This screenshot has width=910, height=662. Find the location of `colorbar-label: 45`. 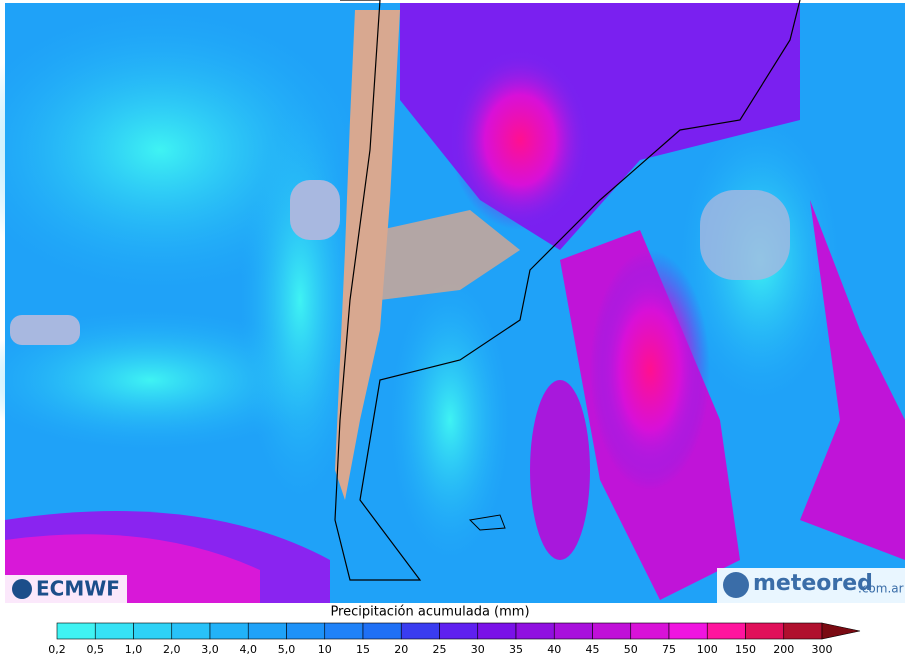

colorbar-label: 45 is located at coordinates (593, 649).